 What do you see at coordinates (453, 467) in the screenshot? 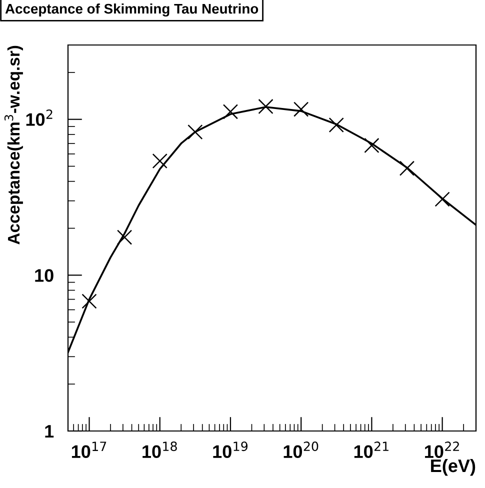
I see `x-axis-title: E(eV)` at bounding box center [453, 467].